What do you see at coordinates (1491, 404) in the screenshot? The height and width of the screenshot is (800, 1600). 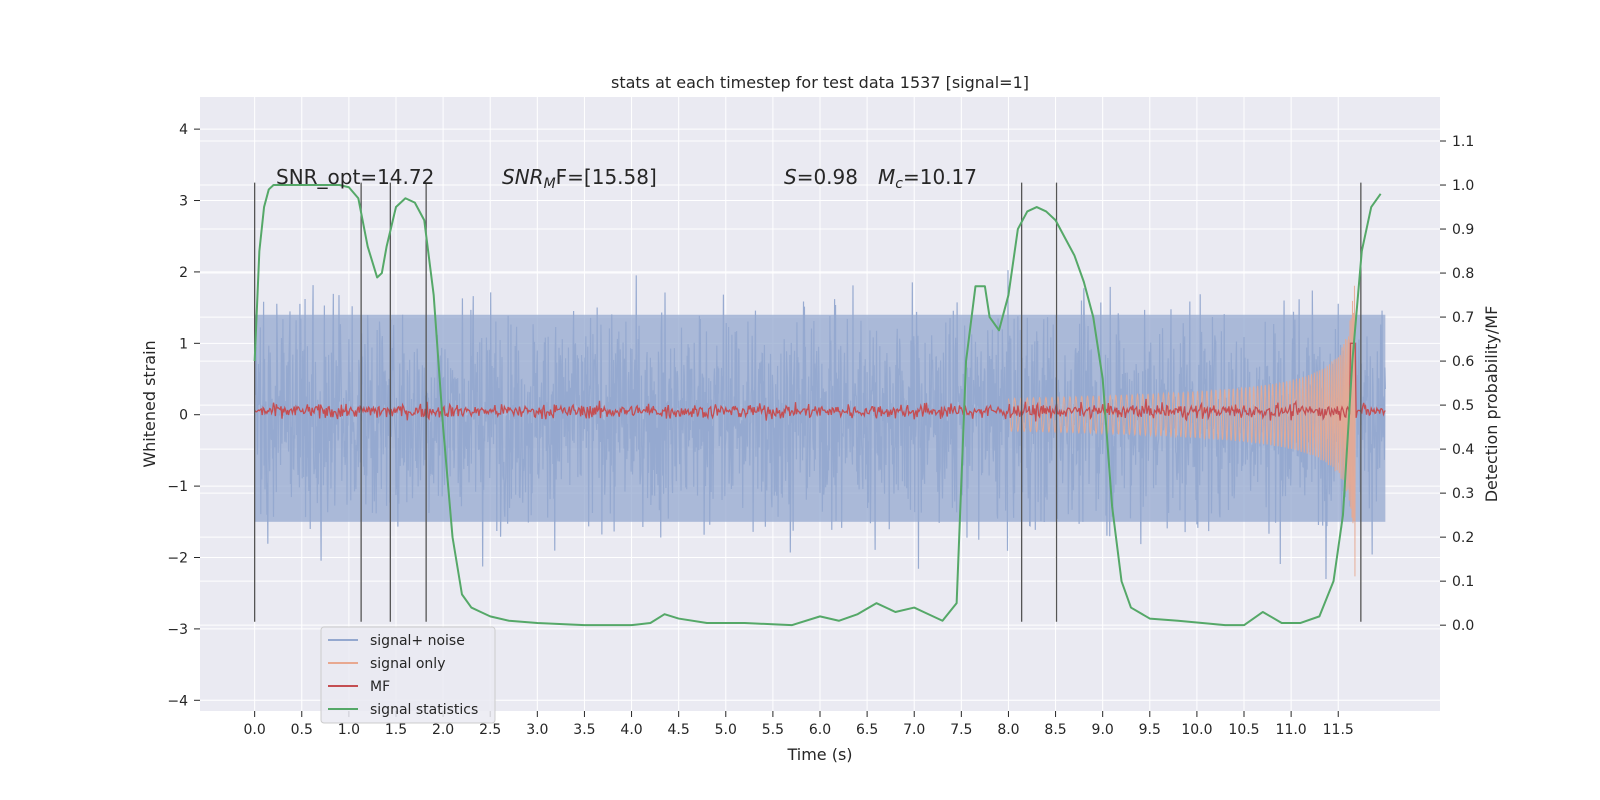 I see `y-axis-label-right: Detection probability/MF` at bounding box center [1491, 404].